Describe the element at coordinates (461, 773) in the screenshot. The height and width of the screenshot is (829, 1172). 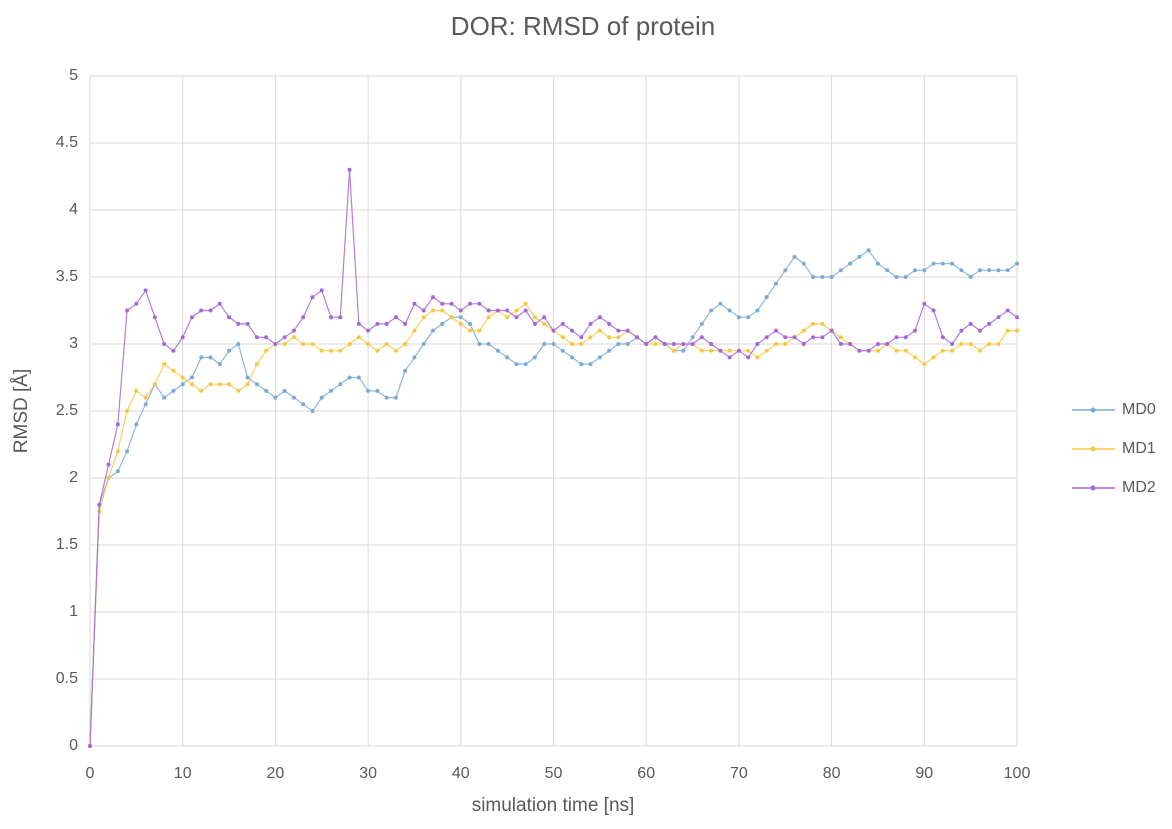
I see `x-tick-label: 40` at that location.